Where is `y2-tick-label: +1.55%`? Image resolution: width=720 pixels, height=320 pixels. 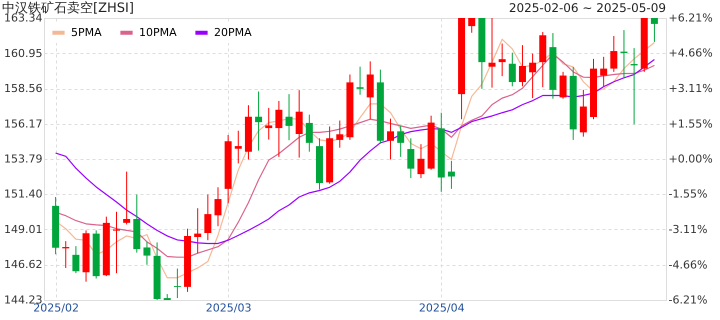 y2-tick-label: +1.55% is located at coordinates (690, 123).